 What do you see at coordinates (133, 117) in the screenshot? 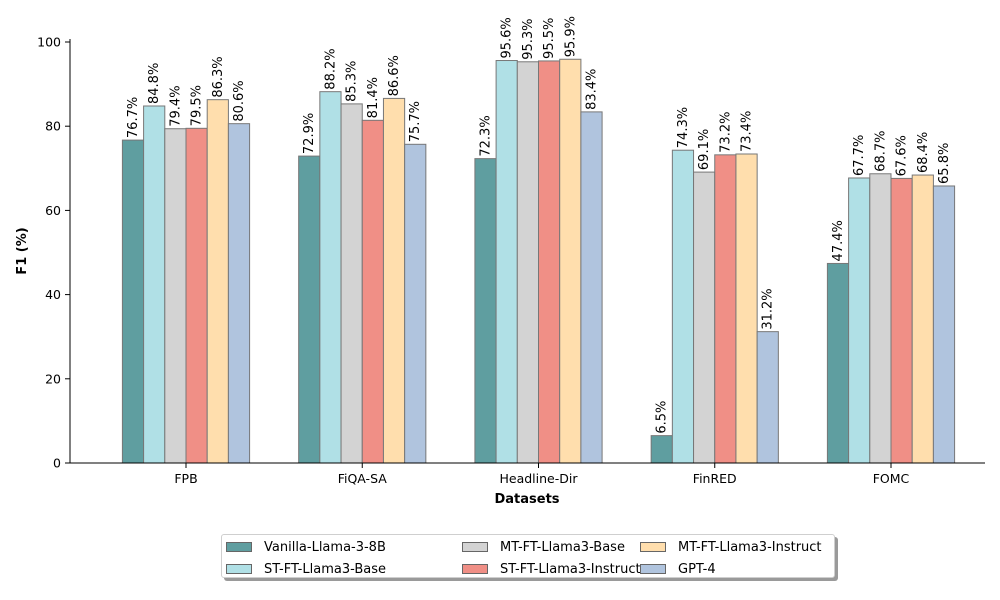
I see `data-label-0-0: 76.7%` at bounding box center [133, 117].